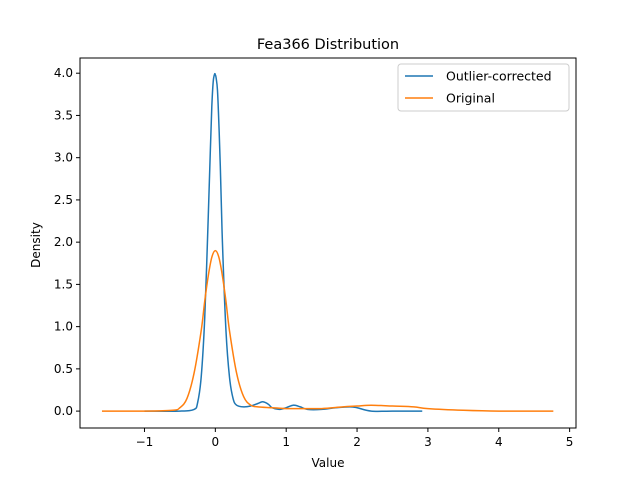  Describe the element at coordinates (499, 442) in the screenshot. I see `x-tick-label: 4` at that location.